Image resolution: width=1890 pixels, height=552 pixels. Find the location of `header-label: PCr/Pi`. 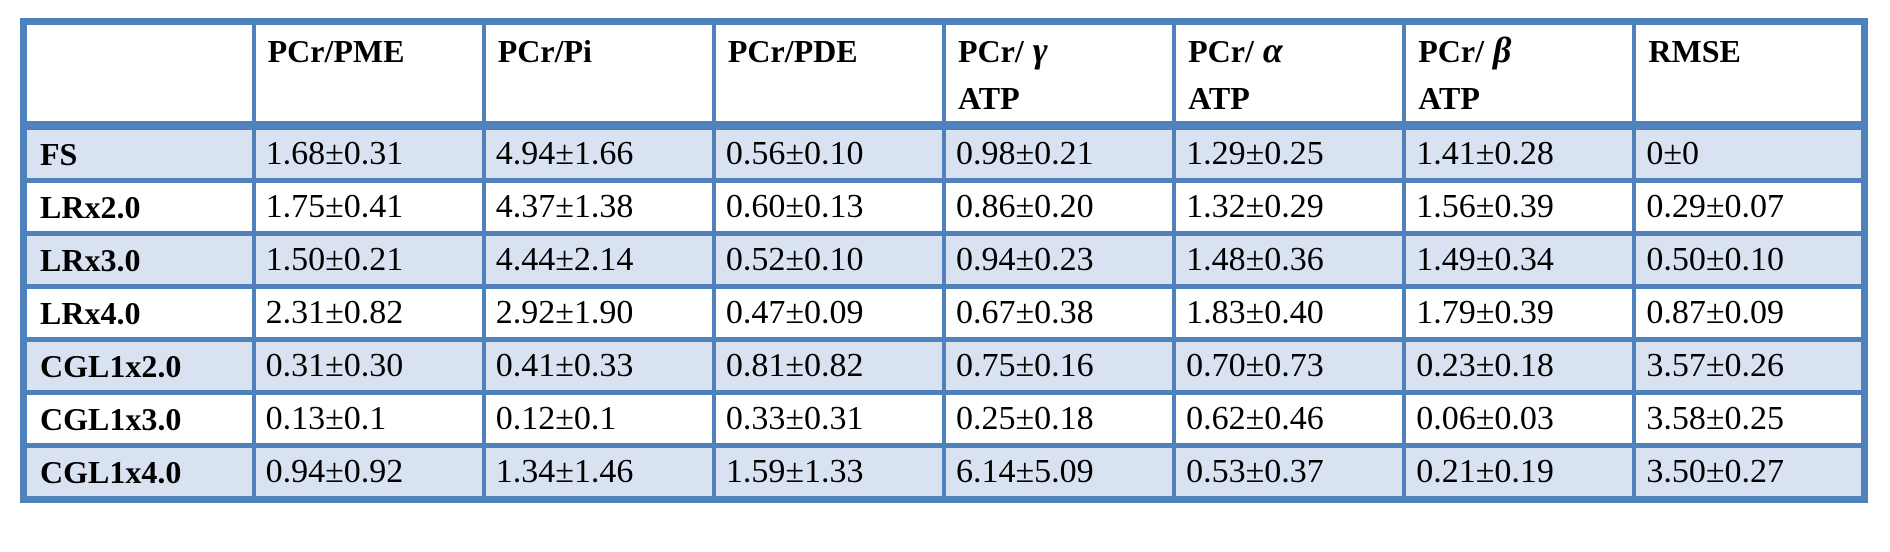

header-label: PCr/Pi is located at coordinates (544, 51).